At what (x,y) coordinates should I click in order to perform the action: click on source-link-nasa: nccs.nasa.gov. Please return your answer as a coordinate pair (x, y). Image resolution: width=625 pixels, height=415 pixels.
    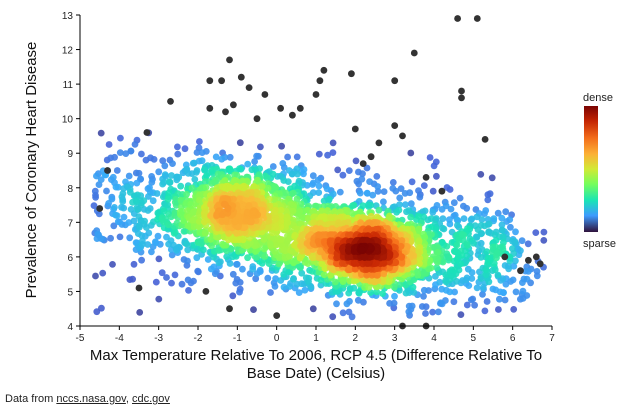
    Looking at the image, I should click on (91, 399).